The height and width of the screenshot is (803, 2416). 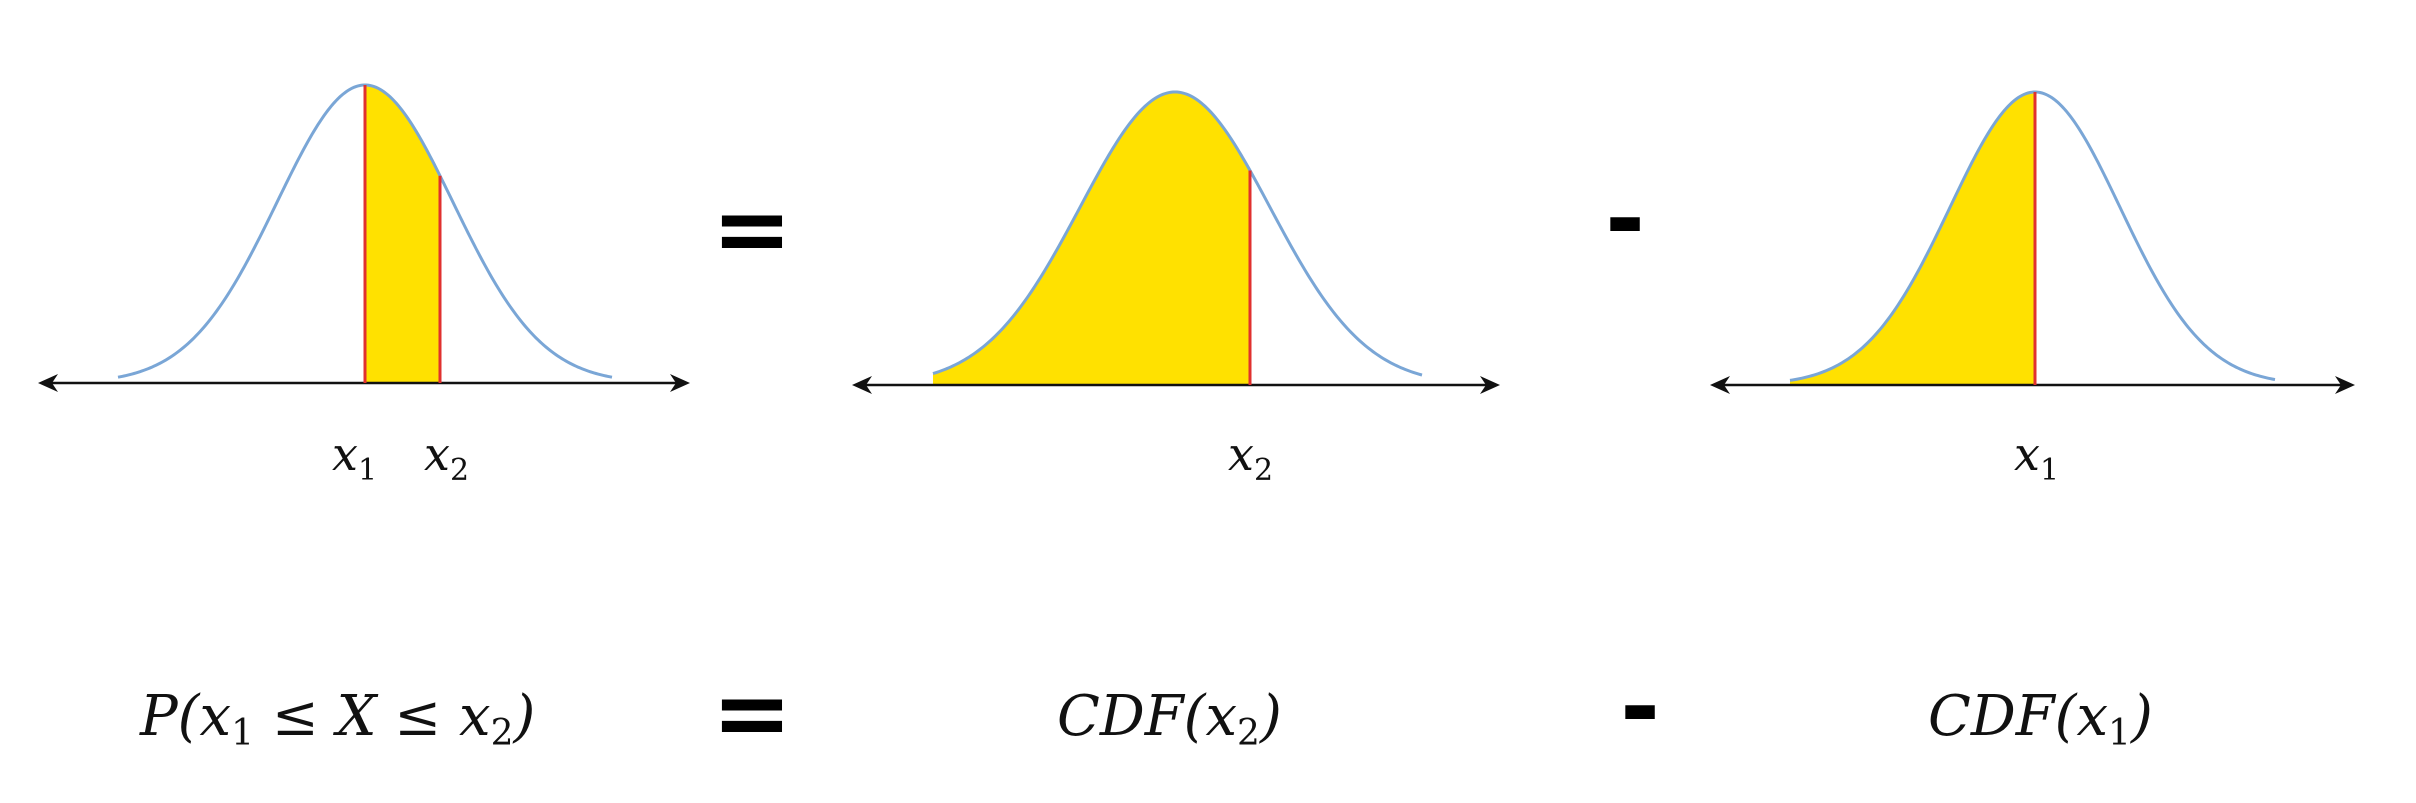 I want to click on cdf-x1-expression: CDF(x1), so click(x=2040, y=719).